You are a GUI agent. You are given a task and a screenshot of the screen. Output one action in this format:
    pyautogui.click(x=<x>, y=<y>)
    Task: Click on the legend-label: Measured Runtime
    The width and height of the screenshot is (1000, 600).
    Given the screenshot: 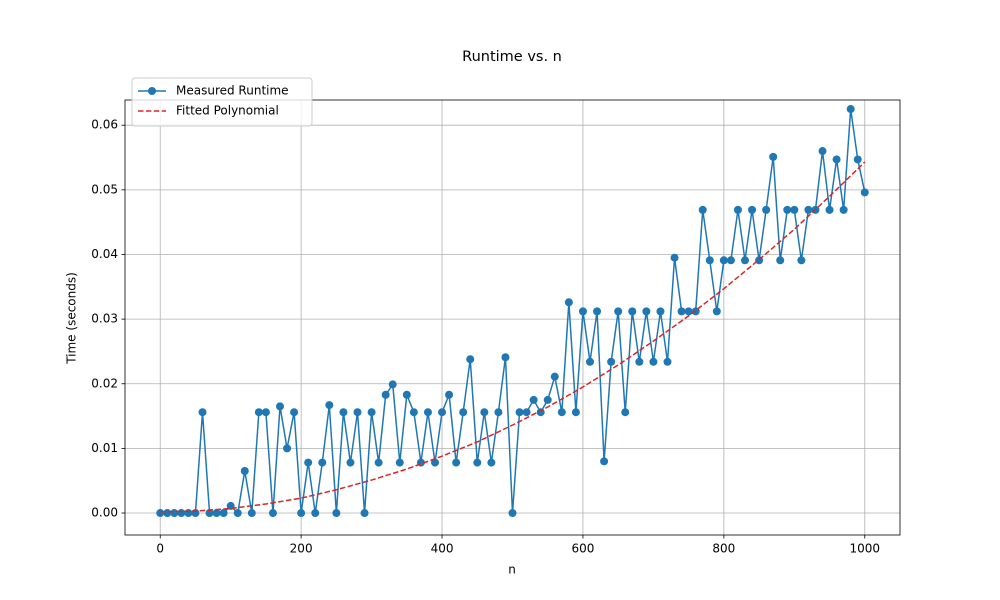 What is the action you would take?
    pyautogui.click(x=232, y=91)
    